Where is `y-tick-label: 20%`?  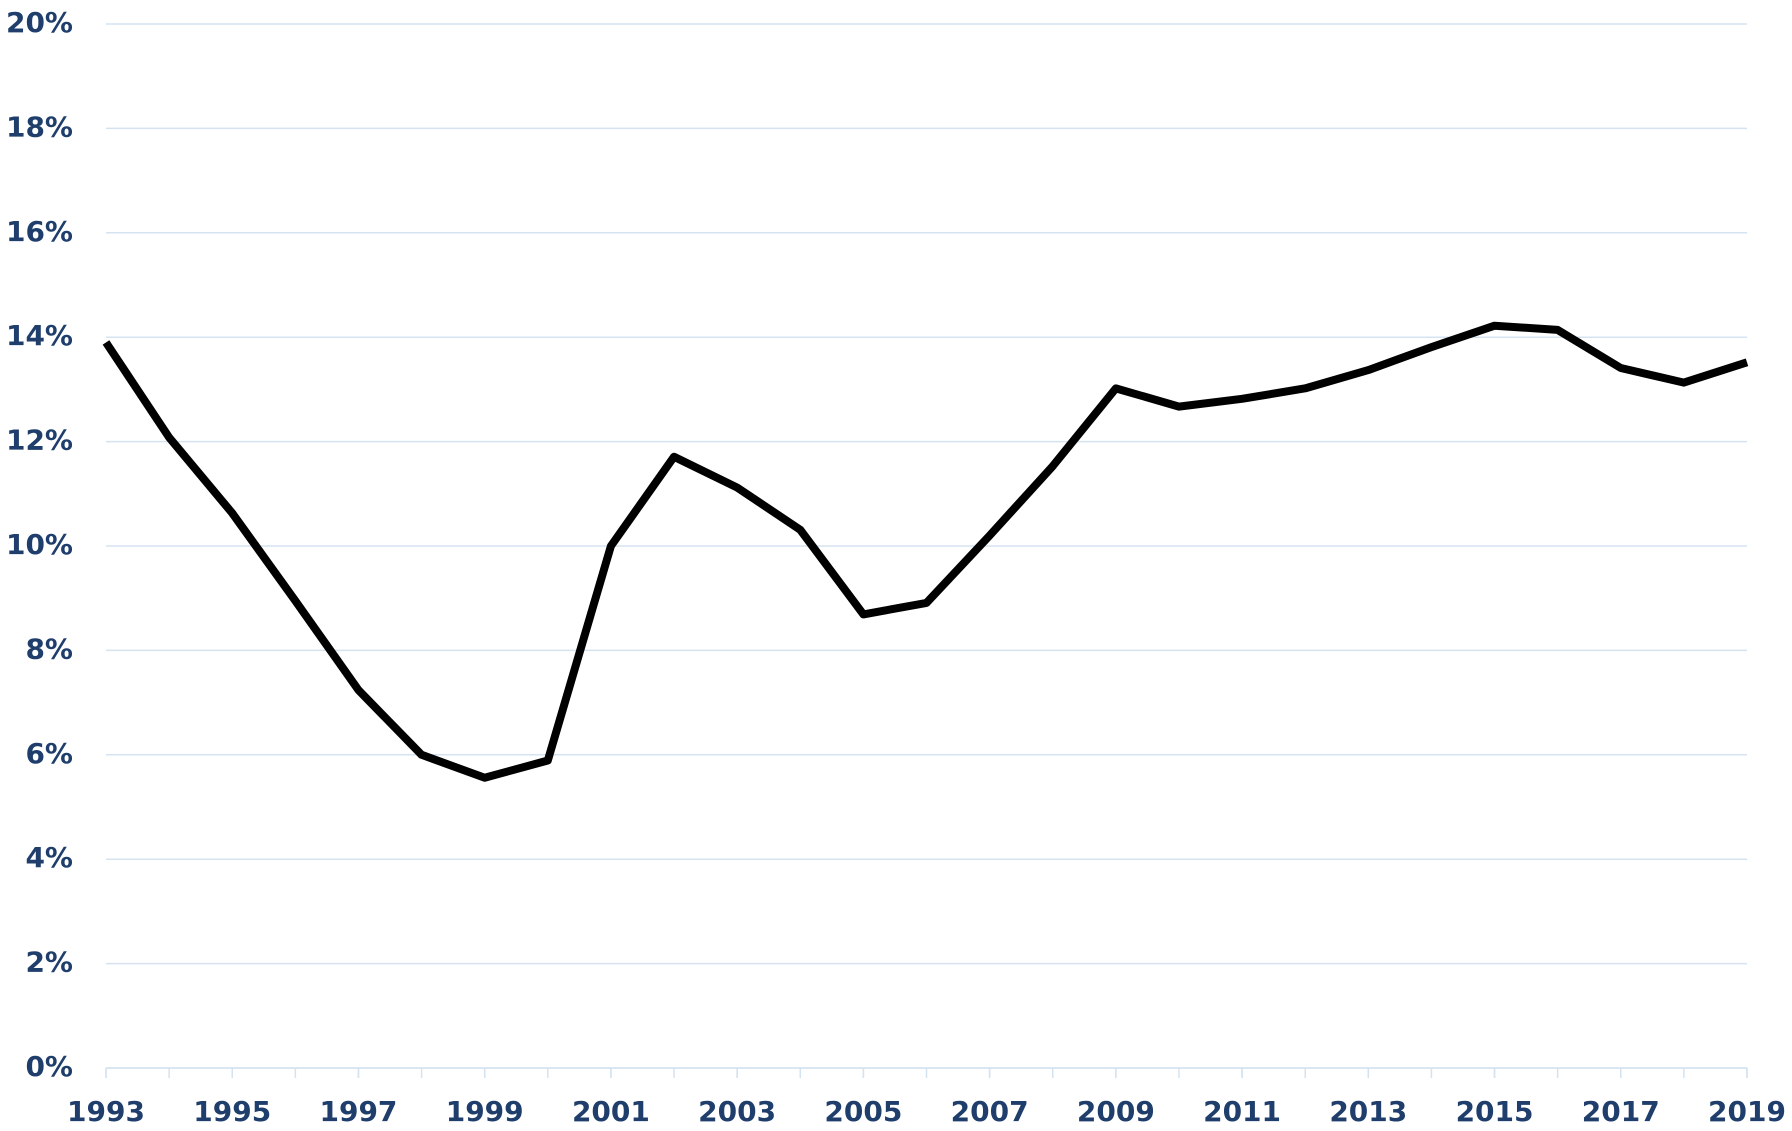 y-tick-label: 20% is located at coordinates (39, 22).